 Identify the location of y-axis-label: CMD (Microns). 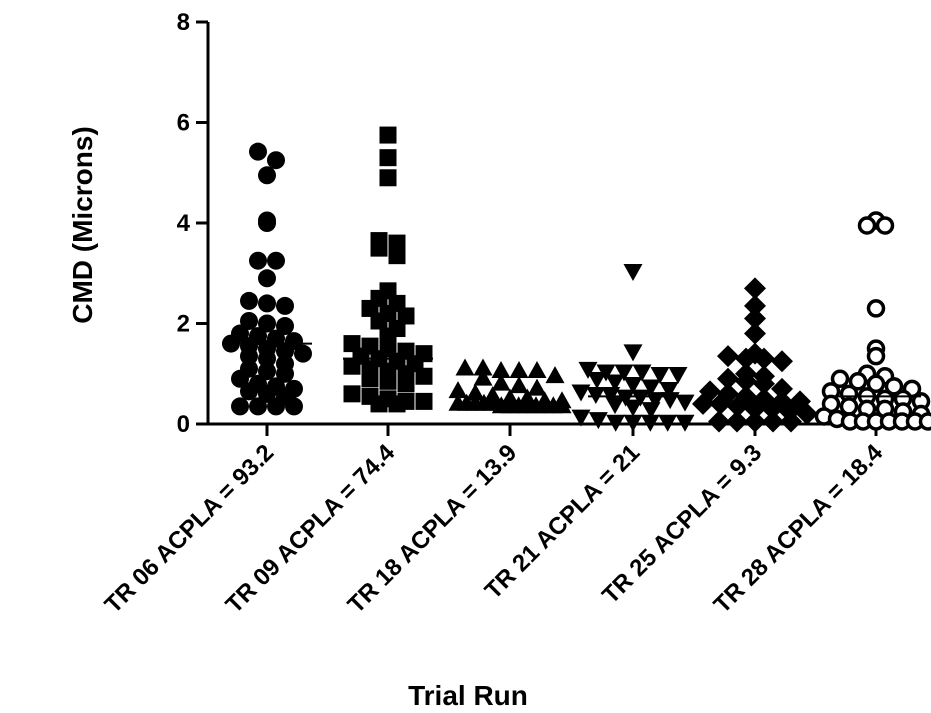
(82, 225).